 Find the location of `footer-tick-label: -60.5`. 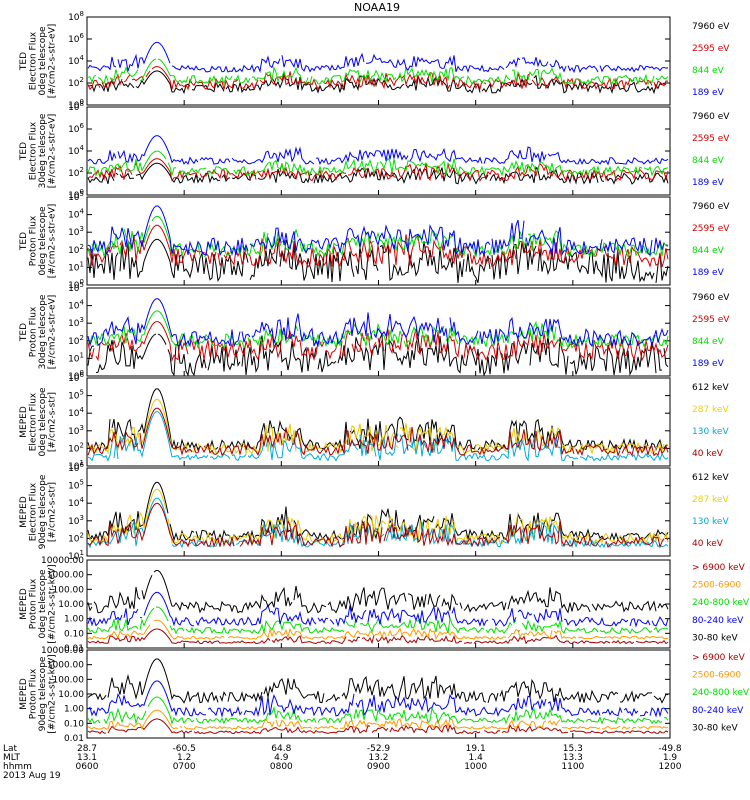

footer-tick-label: -60.5 is located at coordinates (184, 749).